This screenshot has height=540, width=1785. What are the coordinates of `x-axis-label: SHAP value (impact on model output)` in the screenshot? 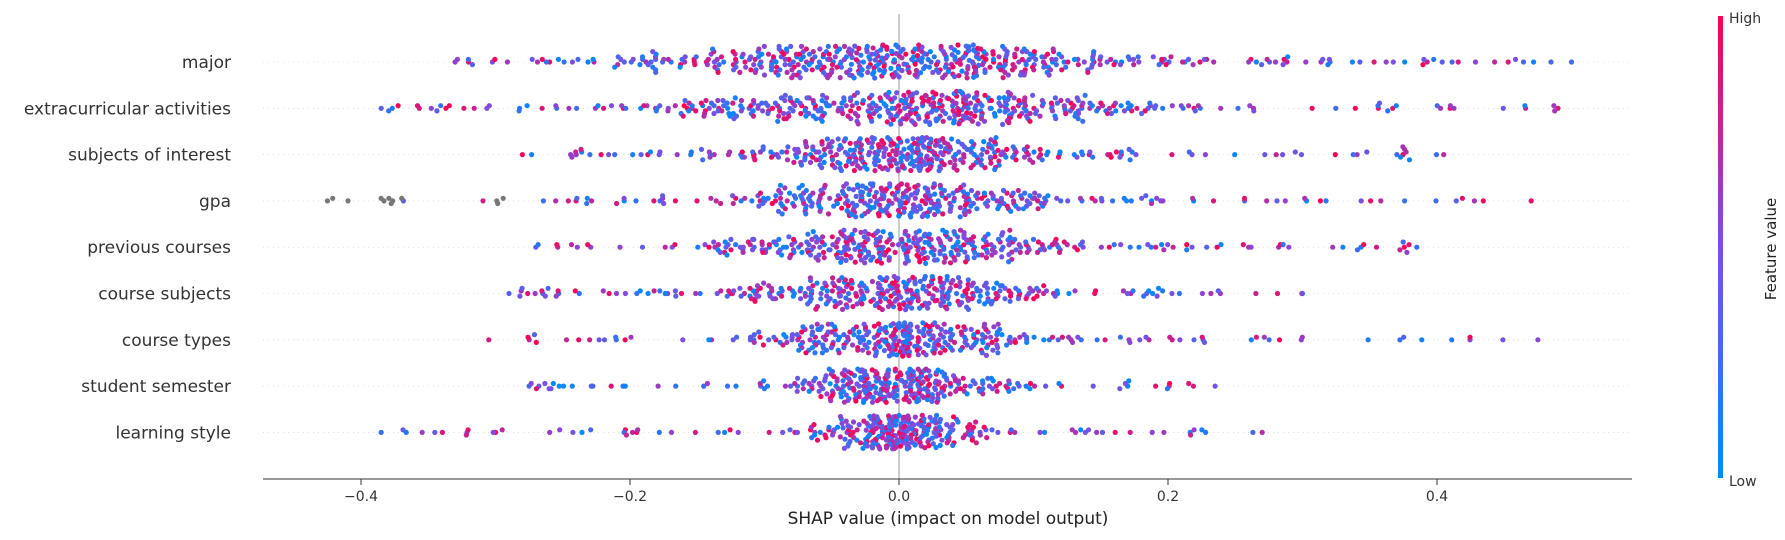 It's located at (948, 519).